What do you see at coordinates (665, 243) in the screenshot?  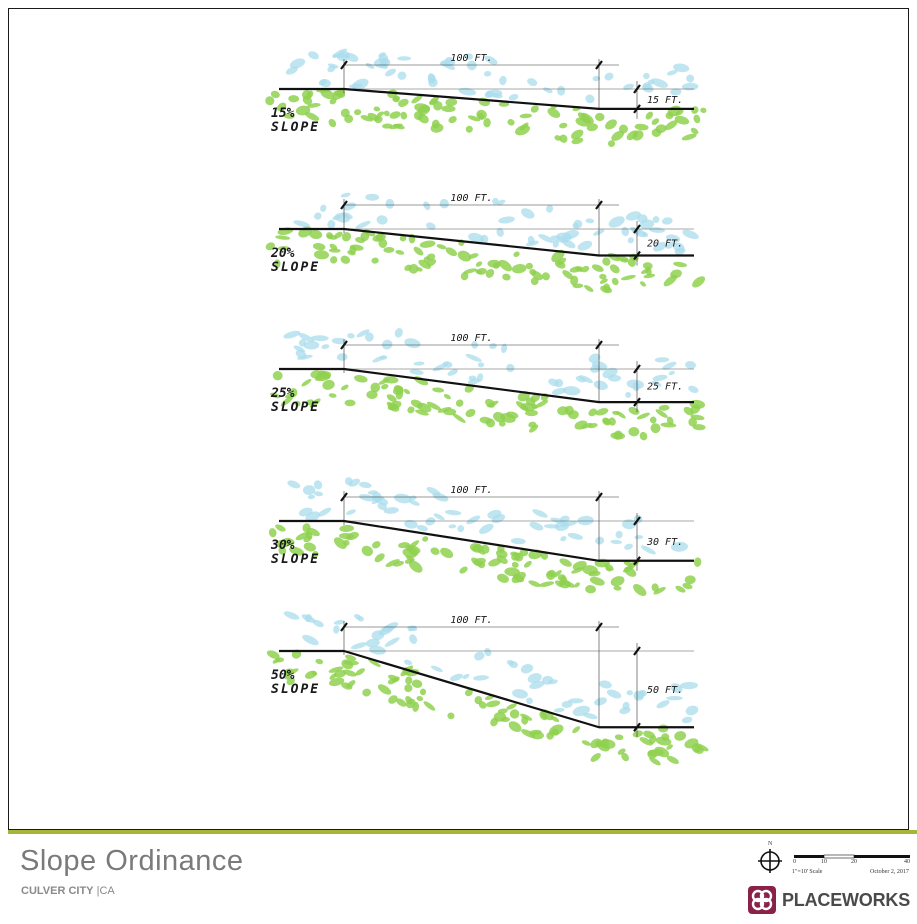 I see `rise-label: 20 FT.` at bounding box center [665, 243].